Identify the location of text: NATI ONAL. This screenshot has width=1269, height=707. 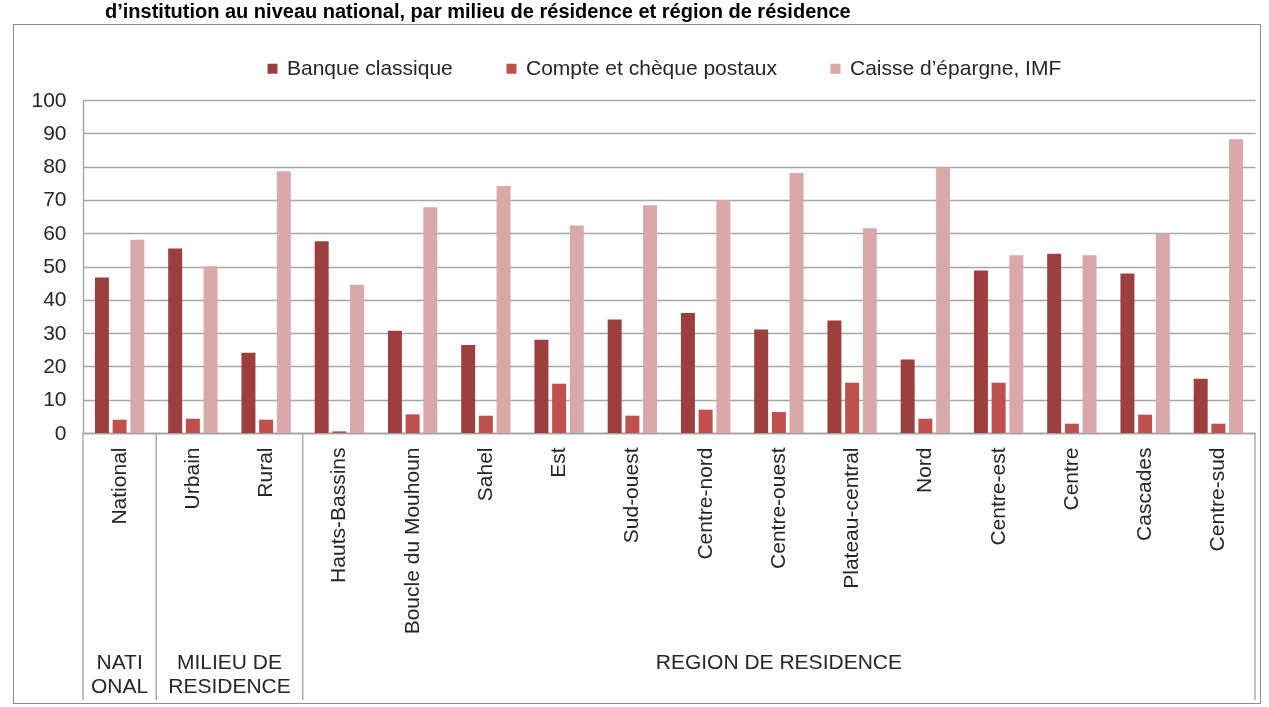
(120, 673).